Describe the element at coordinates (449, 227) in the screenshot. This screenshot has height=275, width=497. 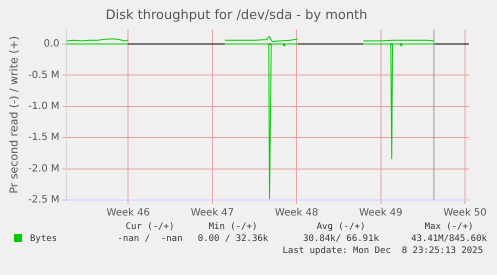
I see `text: Max (-/+)` at that location.